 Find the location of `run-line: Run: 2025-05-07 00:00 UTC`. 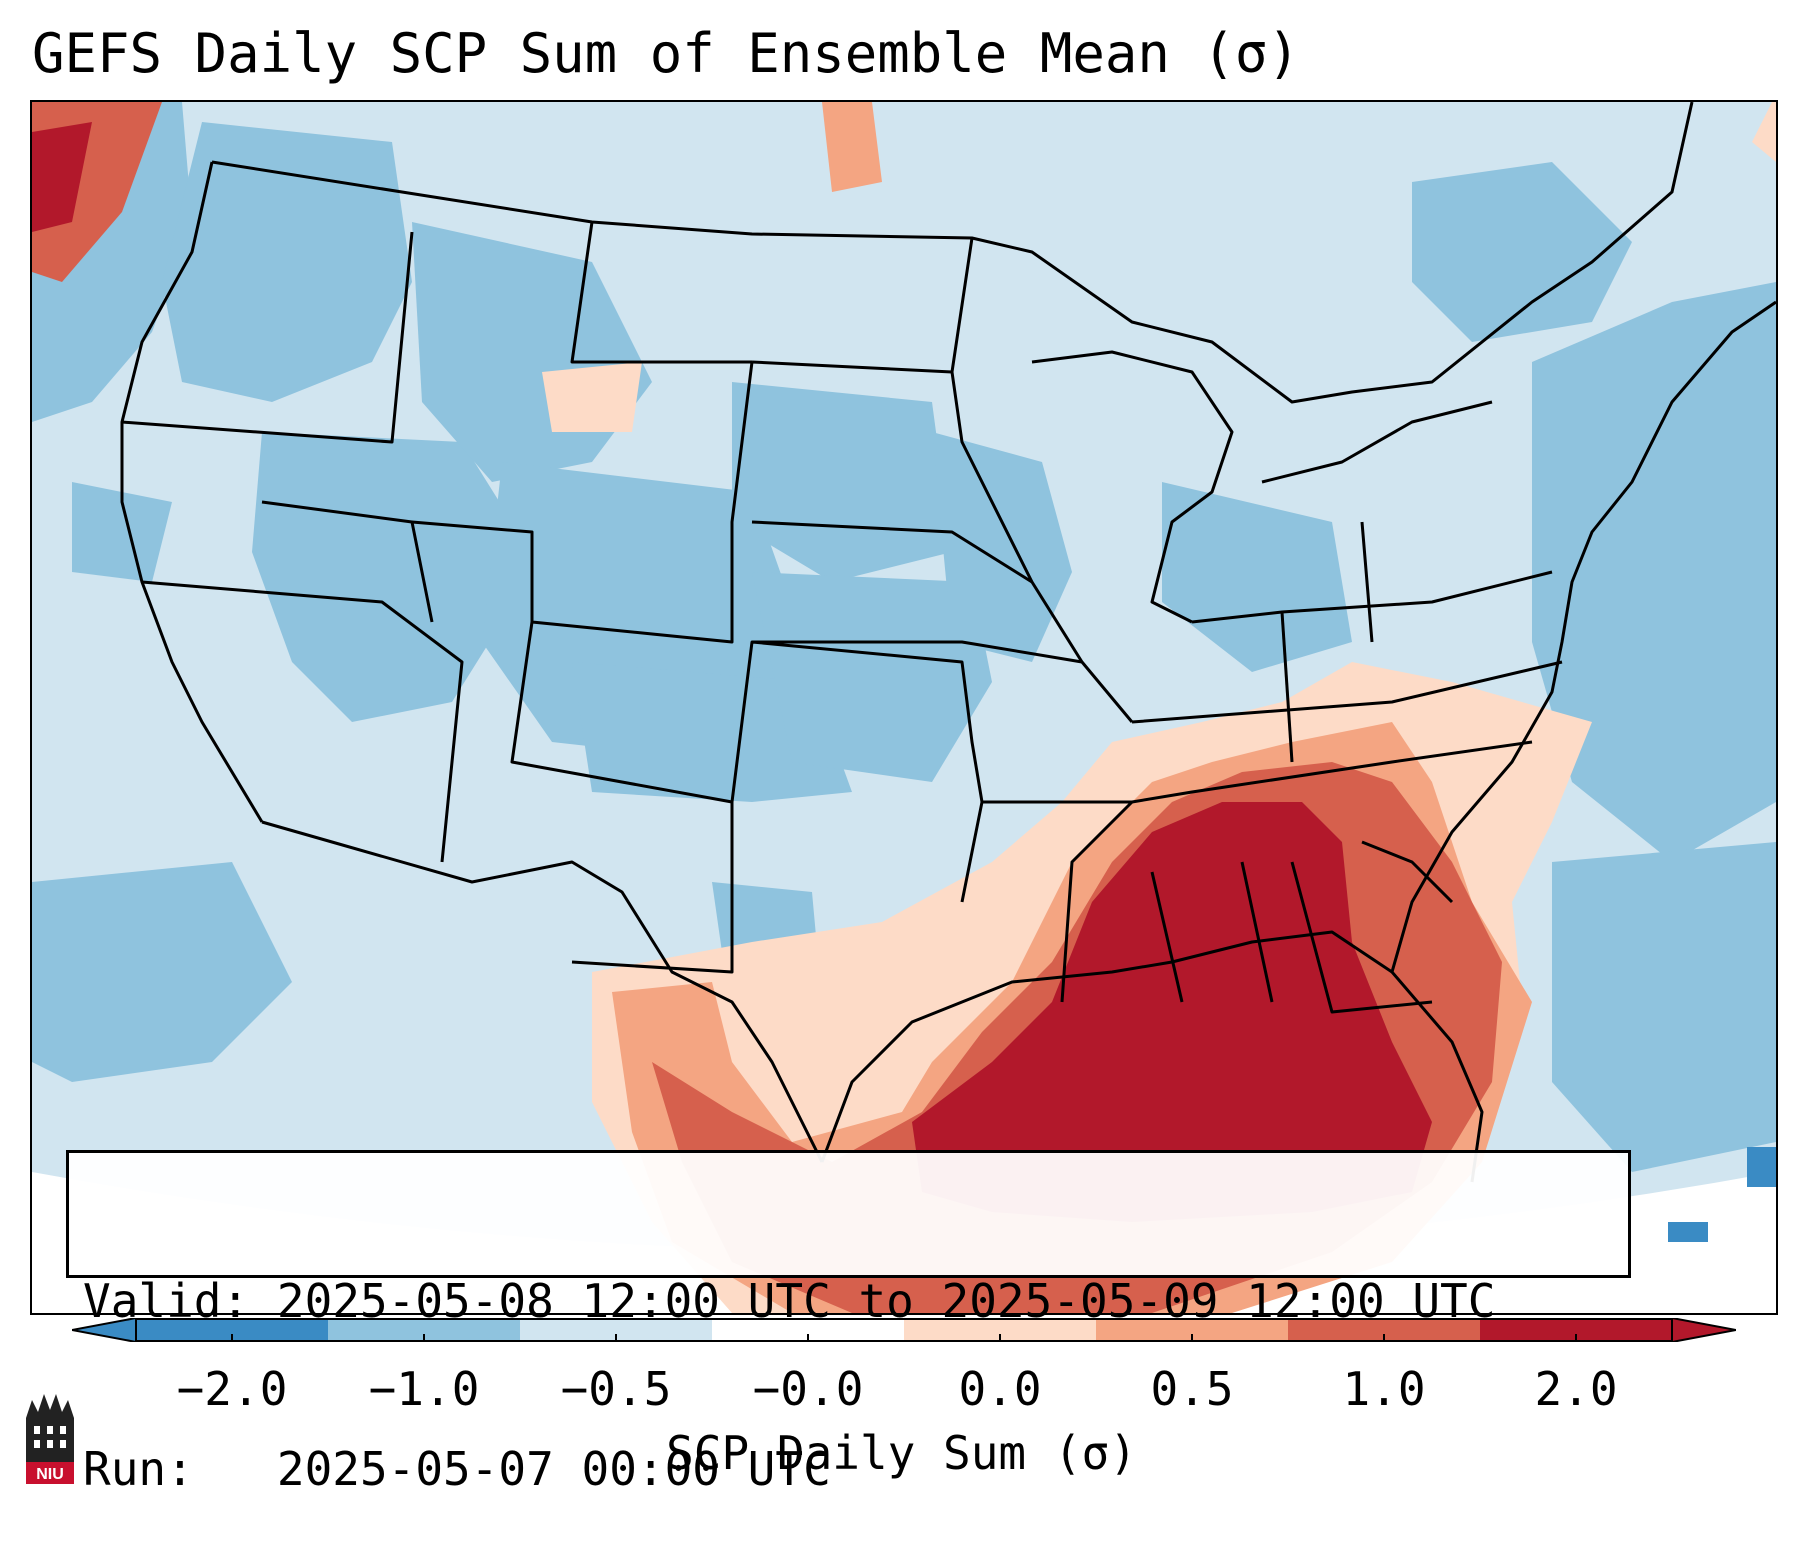

run-line: Run: 2025-05-07 00:00 UTC is located at coordinates (848, 1469).